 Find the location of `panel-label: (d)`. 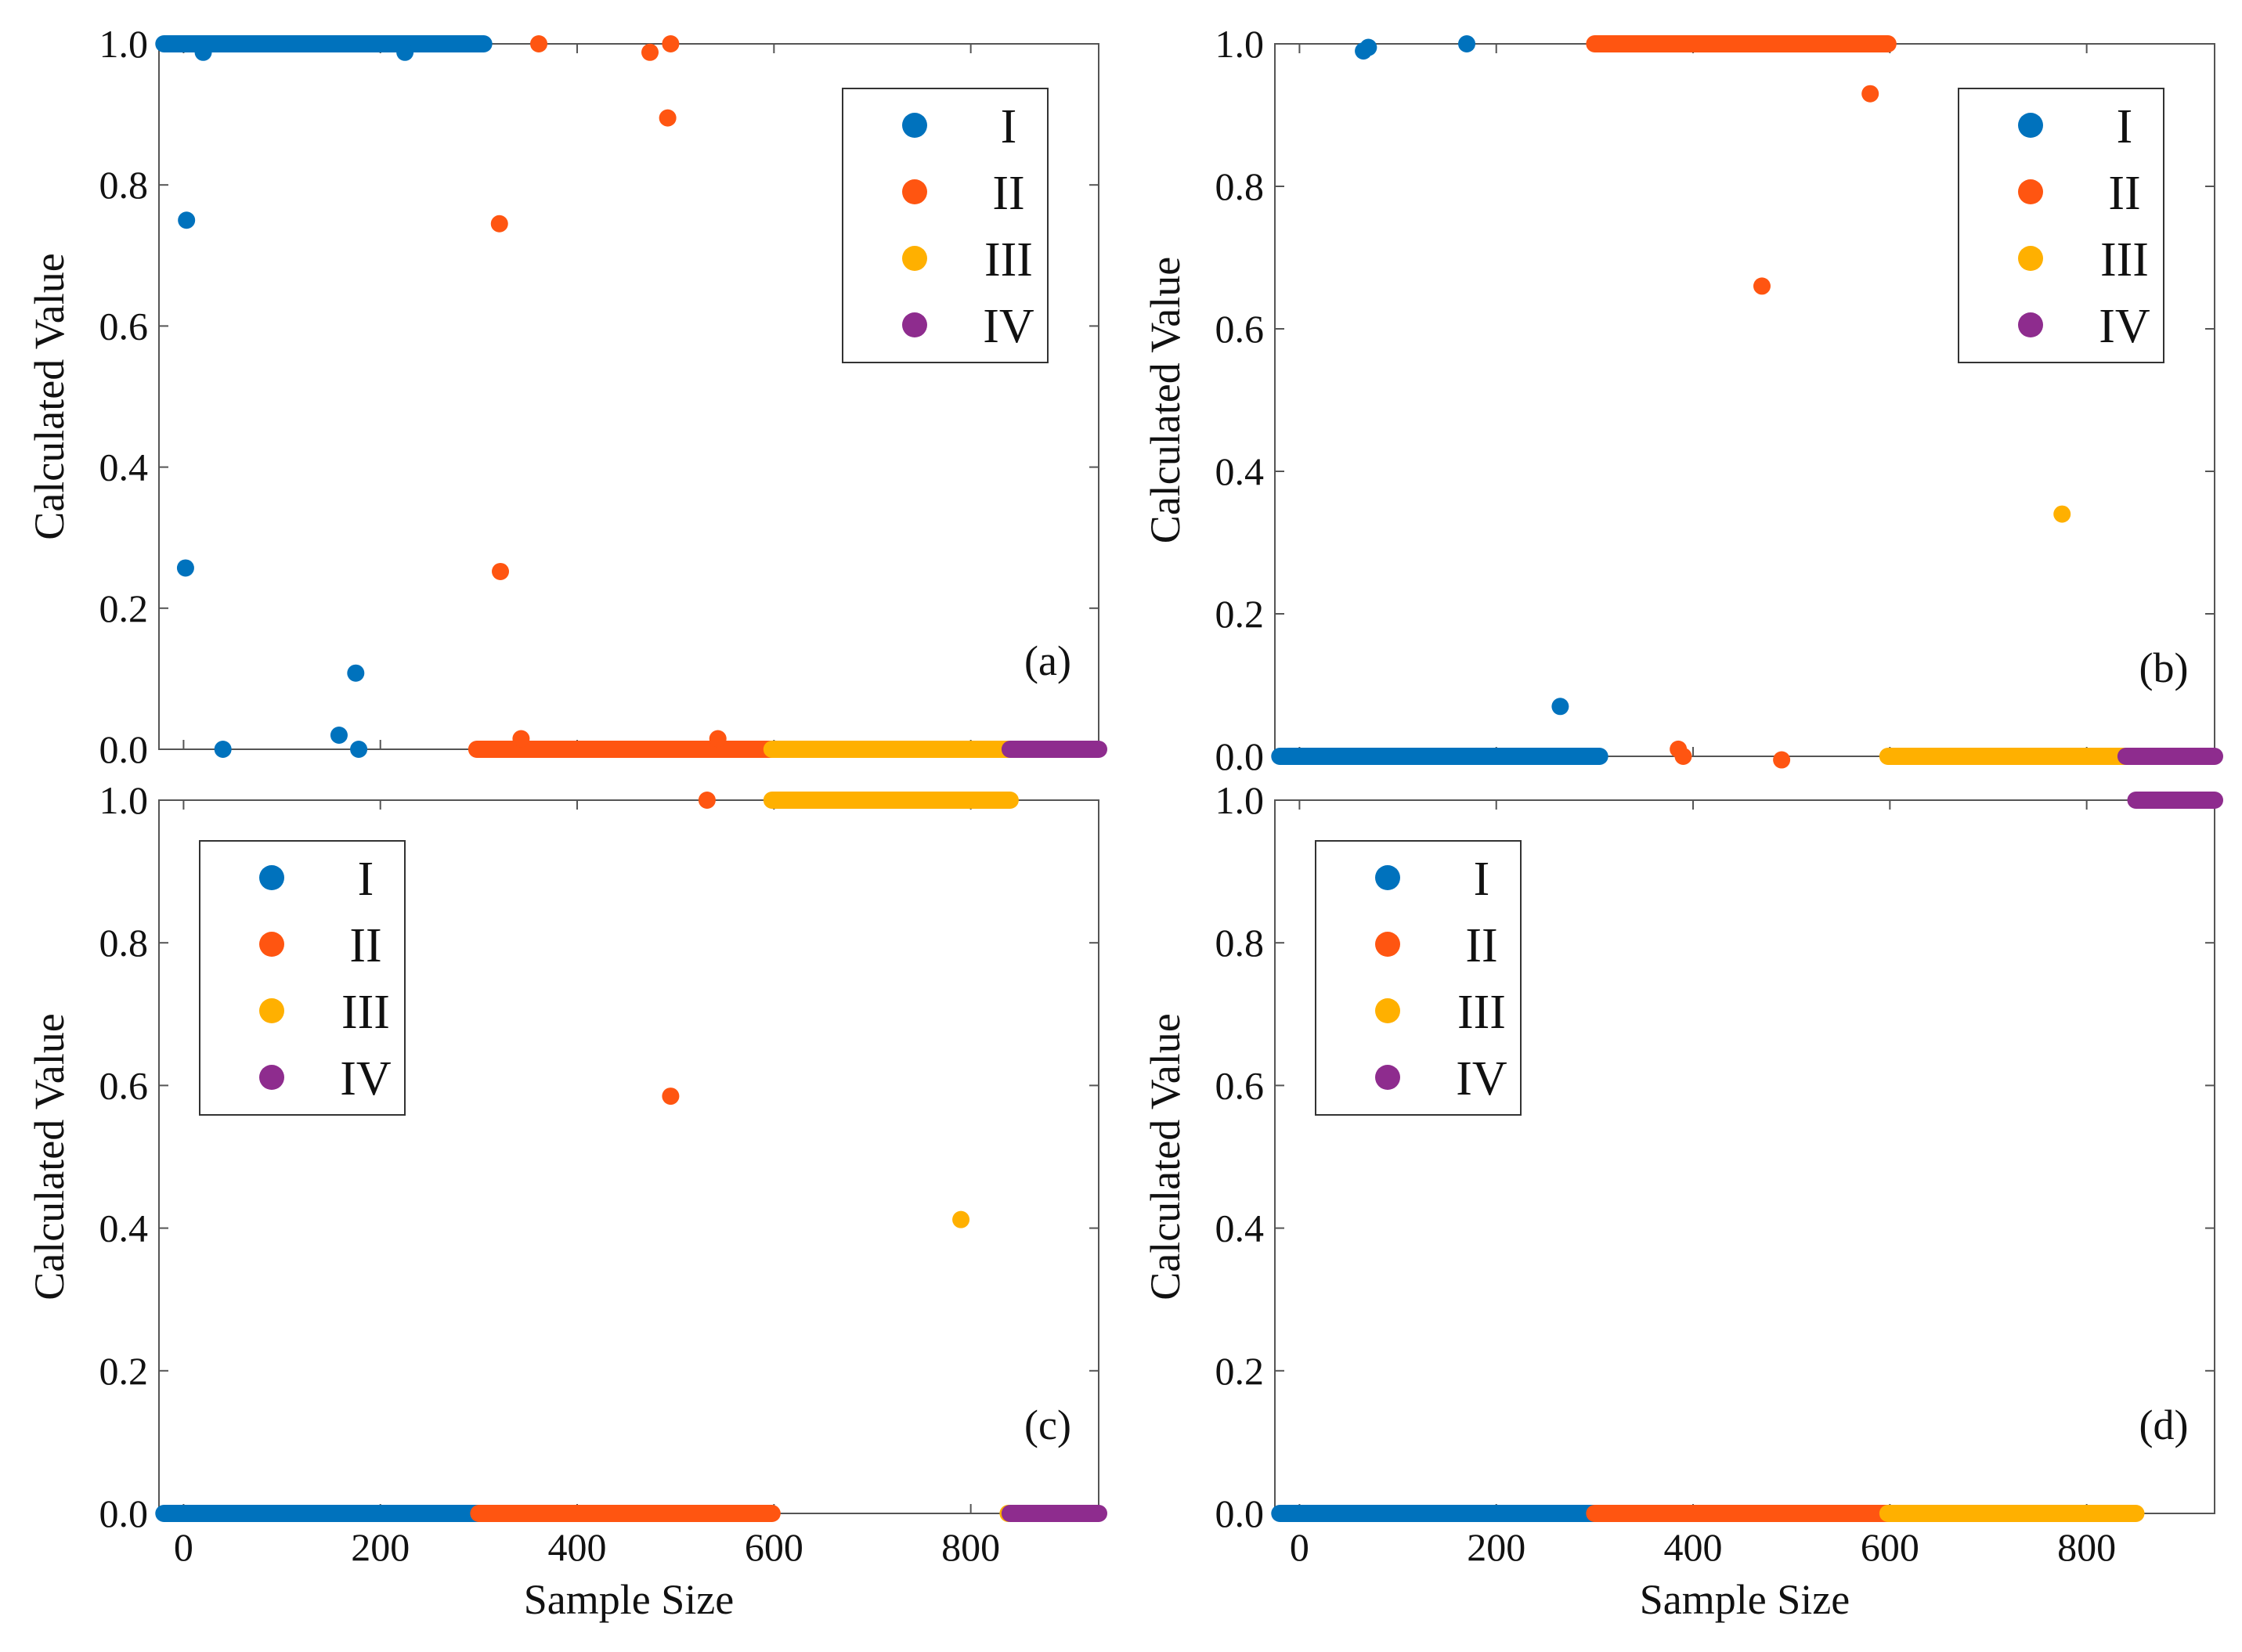

panel-label: (d) is located at coordinates (2164, 1424).